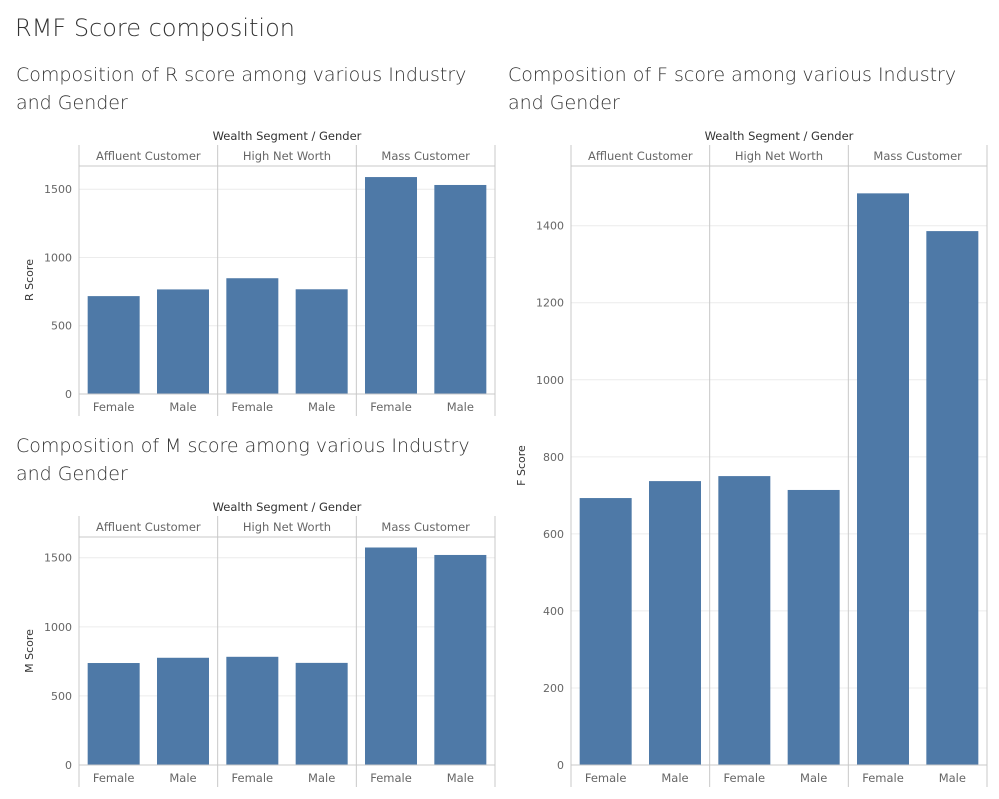 Image resolution: width=999 pixels, height=799 pixels. Describe the element at coordinates (521, 465) in the screenshot. I see `f-y-axis-label: F Score` at that location.